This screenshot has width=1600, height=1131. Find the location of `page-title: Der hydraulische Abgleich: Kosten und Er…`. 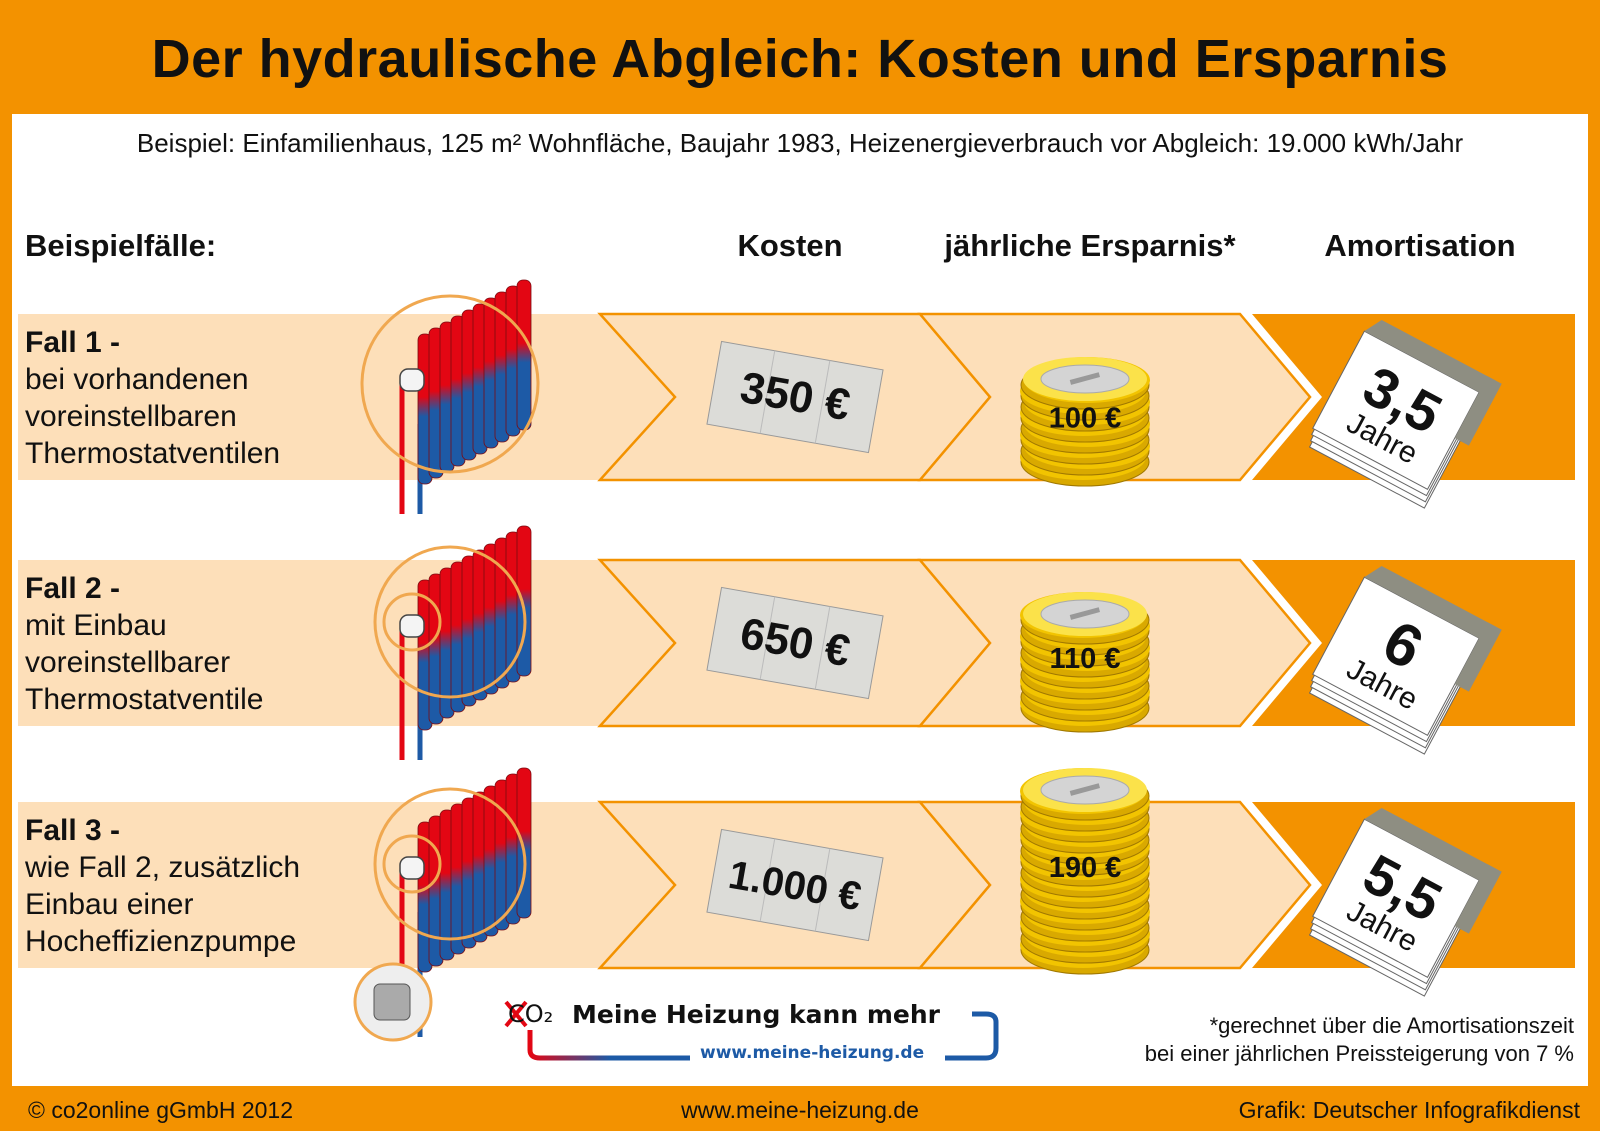

page-title: Der hydraulische Abgleich: Kosten und Er… is located at coordinates (800, 59).